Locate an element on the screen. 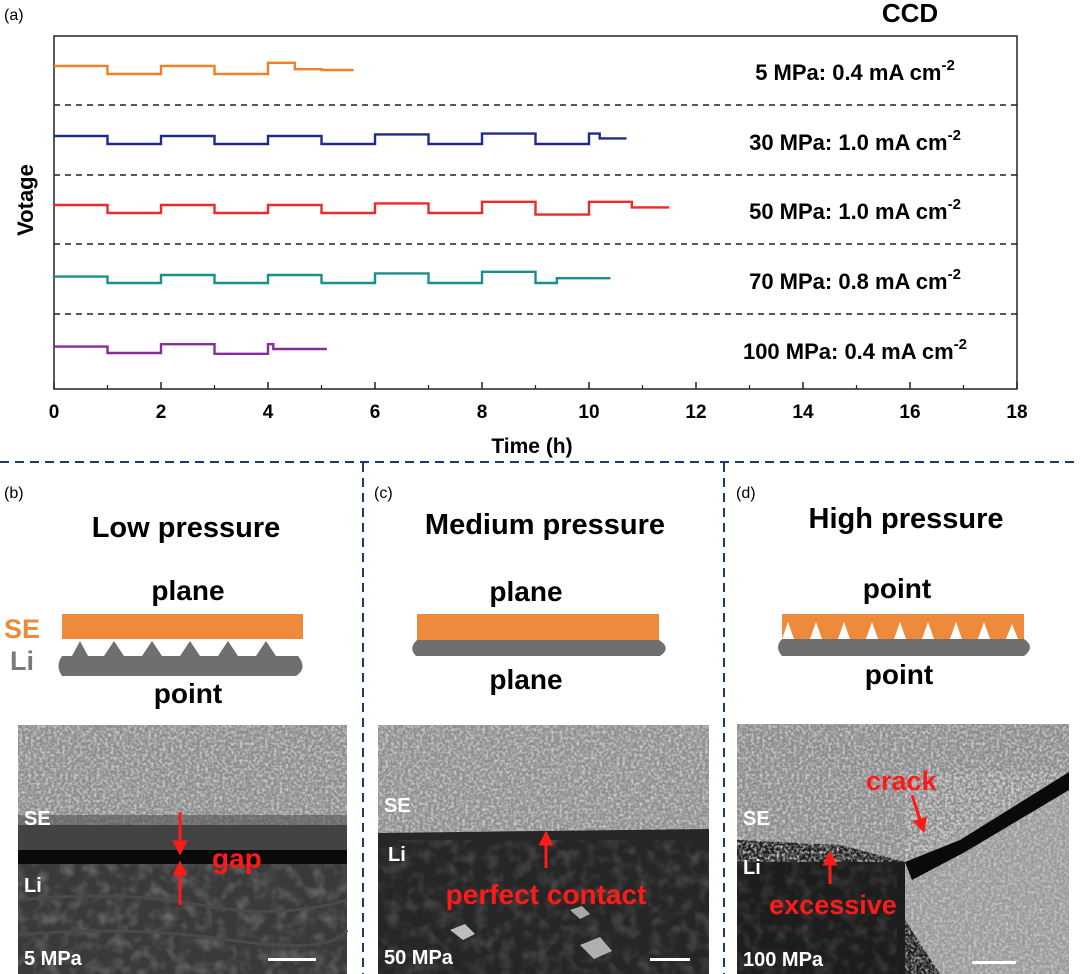 This screenshot has width=1080, height=974. y-axis-label: Votage is located at coordinates (25, 200).